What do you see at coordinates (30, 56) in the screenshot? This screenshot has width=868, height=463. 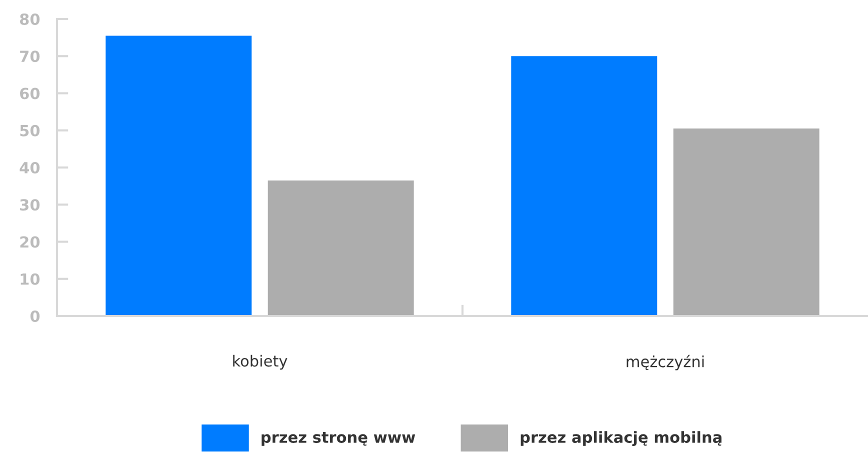 I see `y-tick-label: 70` at bounding box center [30, 56].